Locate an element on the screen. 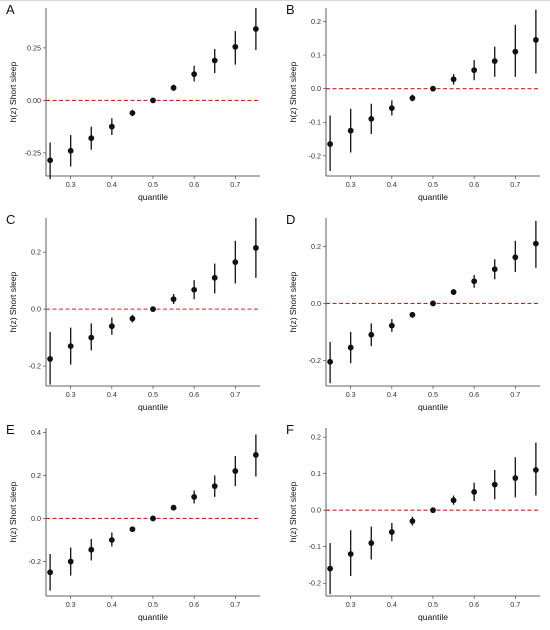 This screenshot has width=550, height=630. panel-label: B is located at coordinates (290, 9).